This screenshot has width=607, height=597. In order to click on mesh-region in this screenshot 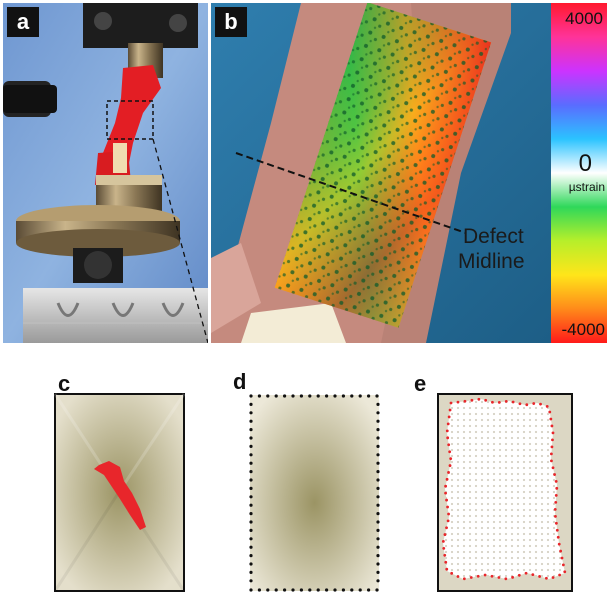, I will do `click(504, 489)`.